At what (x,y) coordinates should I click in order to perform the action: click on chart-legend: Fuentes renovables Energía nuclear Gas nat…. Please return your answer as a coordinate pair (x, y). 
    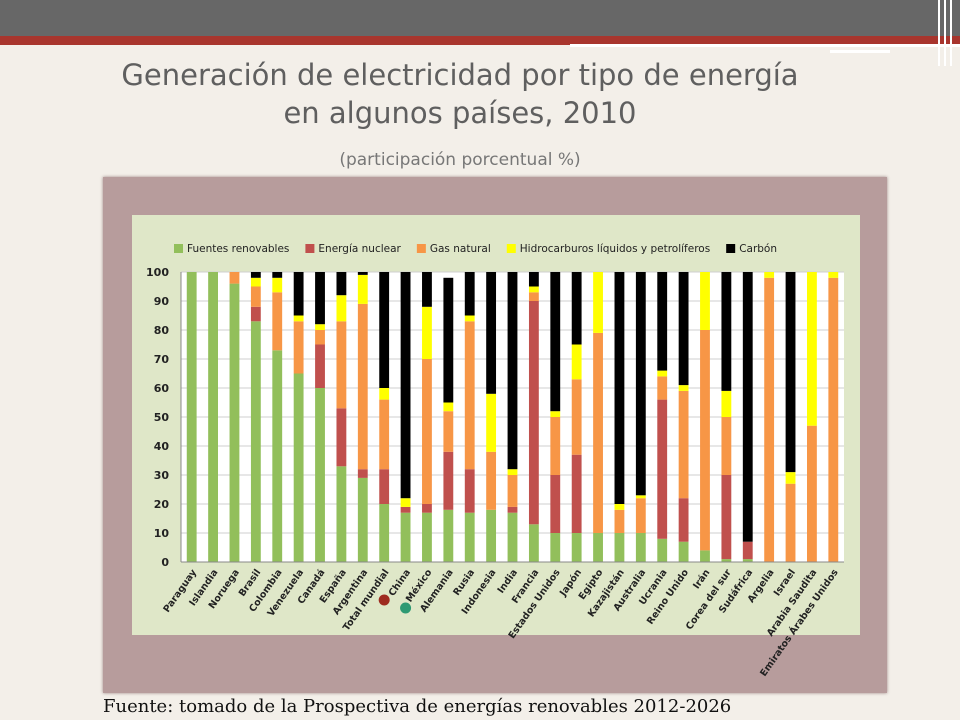
    Looking at the image, I should click on (475, 249).